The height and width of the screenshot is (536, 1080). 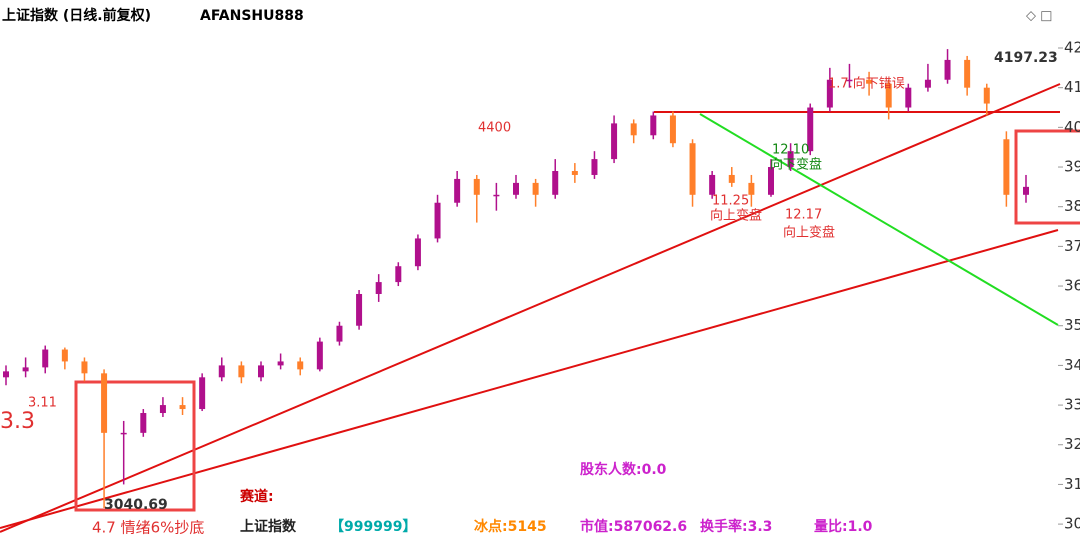 What do you see at coordinates (268, 526) in the screenshot?
I see `footer-name: 上证指数` at bounding box center [268, 526].